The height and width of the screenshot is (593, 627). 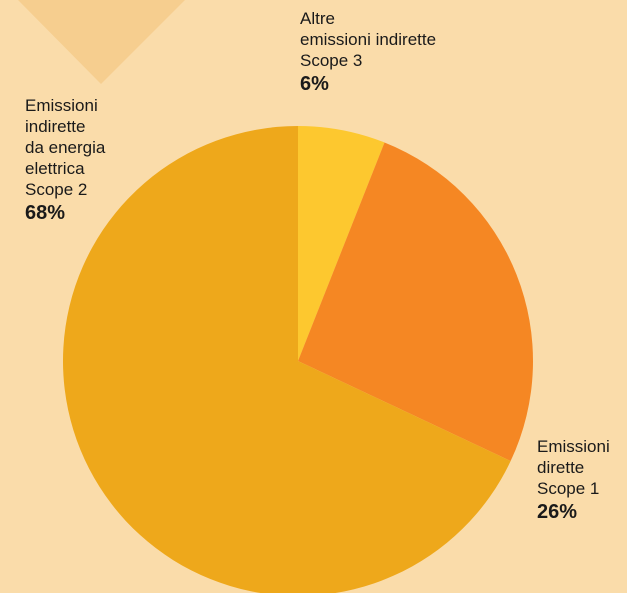 I want to click on label-line: indirette, so click(x=55, y=126).